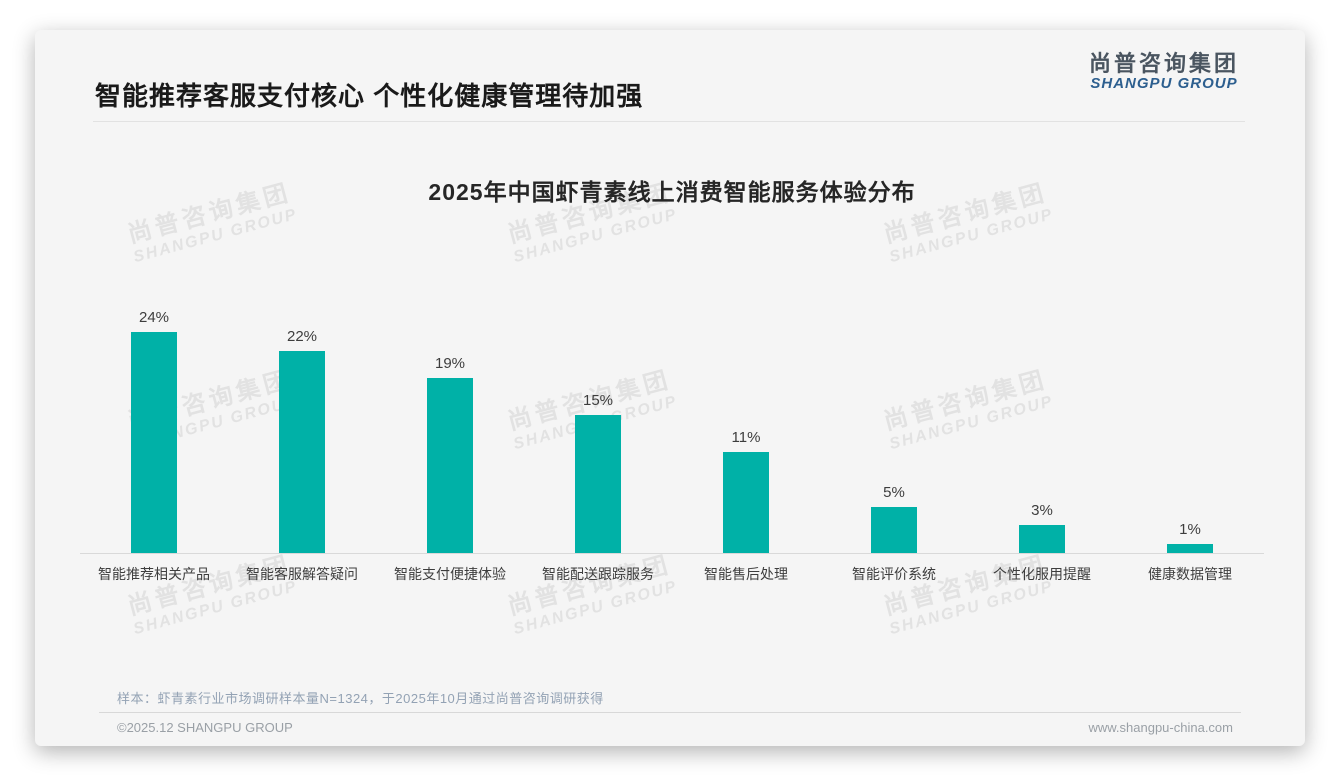 The image size is (1340, 780). What do you see at coordinates (1160, 727) in the screenshot?
I see `website-link: www.shangpu-china.com` at bounding box center [1160, 727].